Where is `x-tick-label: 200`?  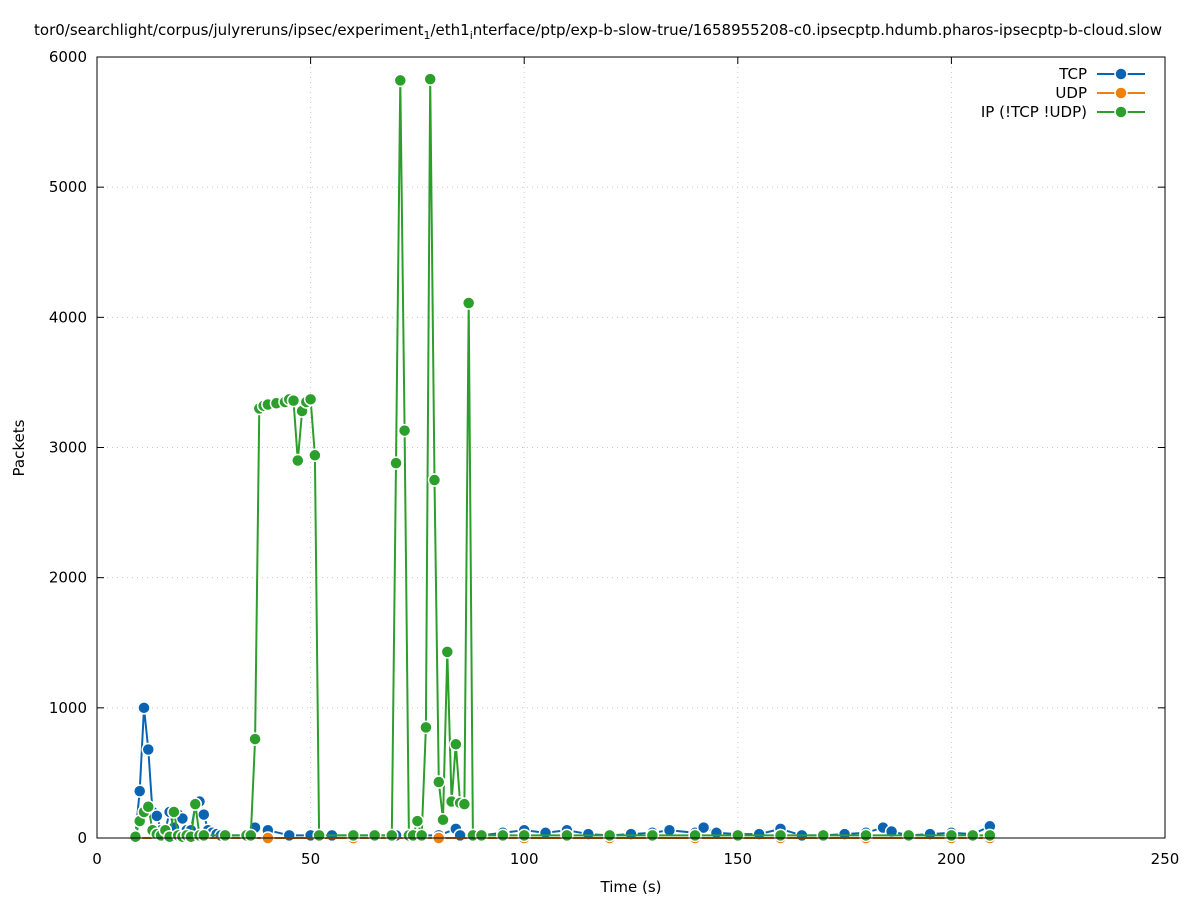 x-tick-label: 200 is located at coordinates (951, 859).